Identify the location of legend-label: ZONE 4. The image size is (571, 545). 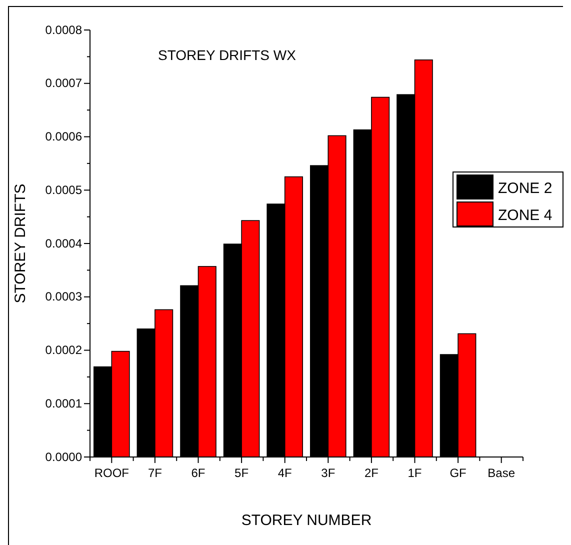
(525, 215).